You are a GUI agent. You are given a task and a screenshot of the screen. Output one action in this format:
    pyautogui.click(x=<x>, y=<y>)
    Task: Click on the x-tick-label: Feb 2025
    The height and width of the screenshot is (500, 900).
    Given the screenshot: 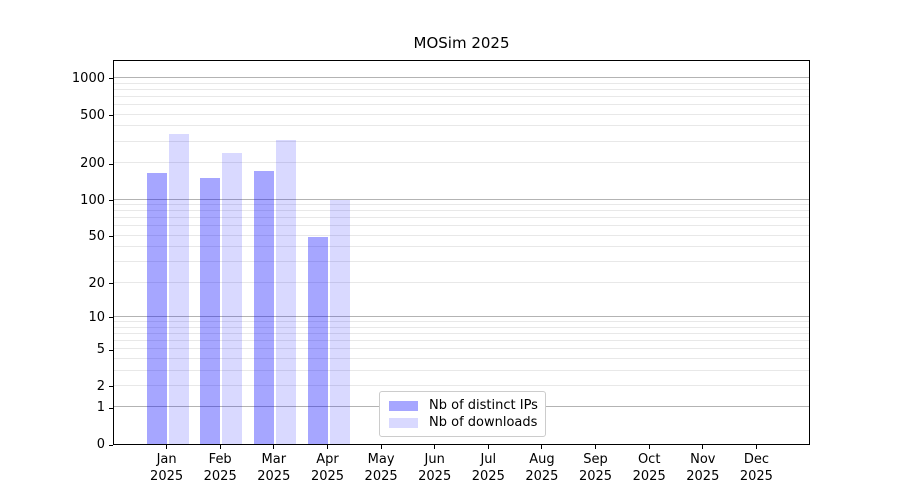 What is the action you would take?
    pyautogui.click(x=220, y=468)
    